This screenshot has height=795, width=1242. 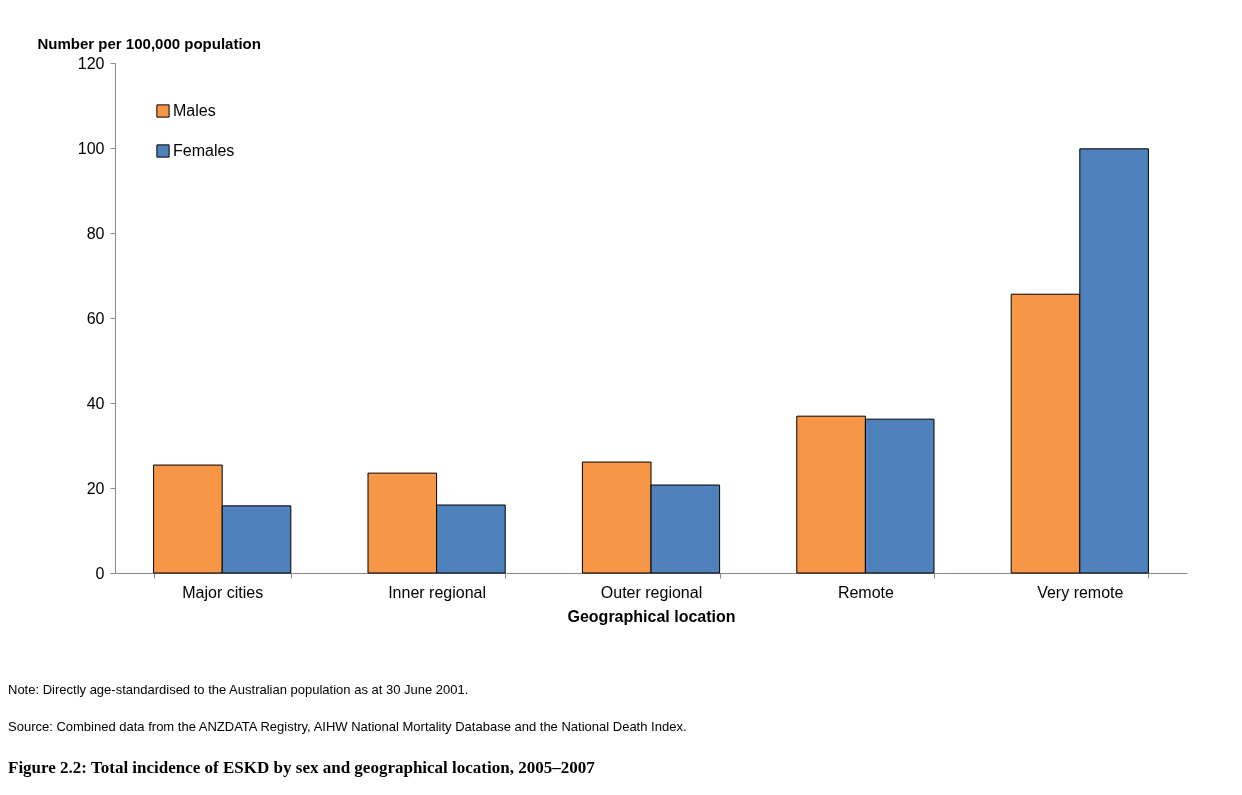 I want to click on text: Figure 2.2: Total incidence of ESKD by sex and geographical location, 2005–2007, so click(x=302, y=767).